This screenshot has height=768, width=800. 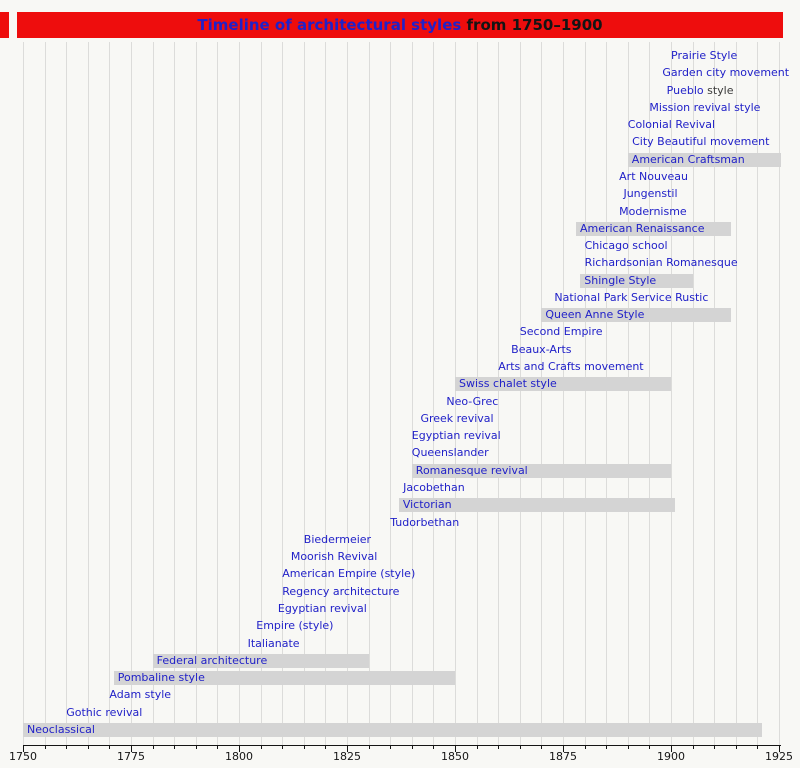 What do you see at coordinates (347, 756) in the screenshot?
I see `tick-label: 1825` at bounding box center [347, 756].